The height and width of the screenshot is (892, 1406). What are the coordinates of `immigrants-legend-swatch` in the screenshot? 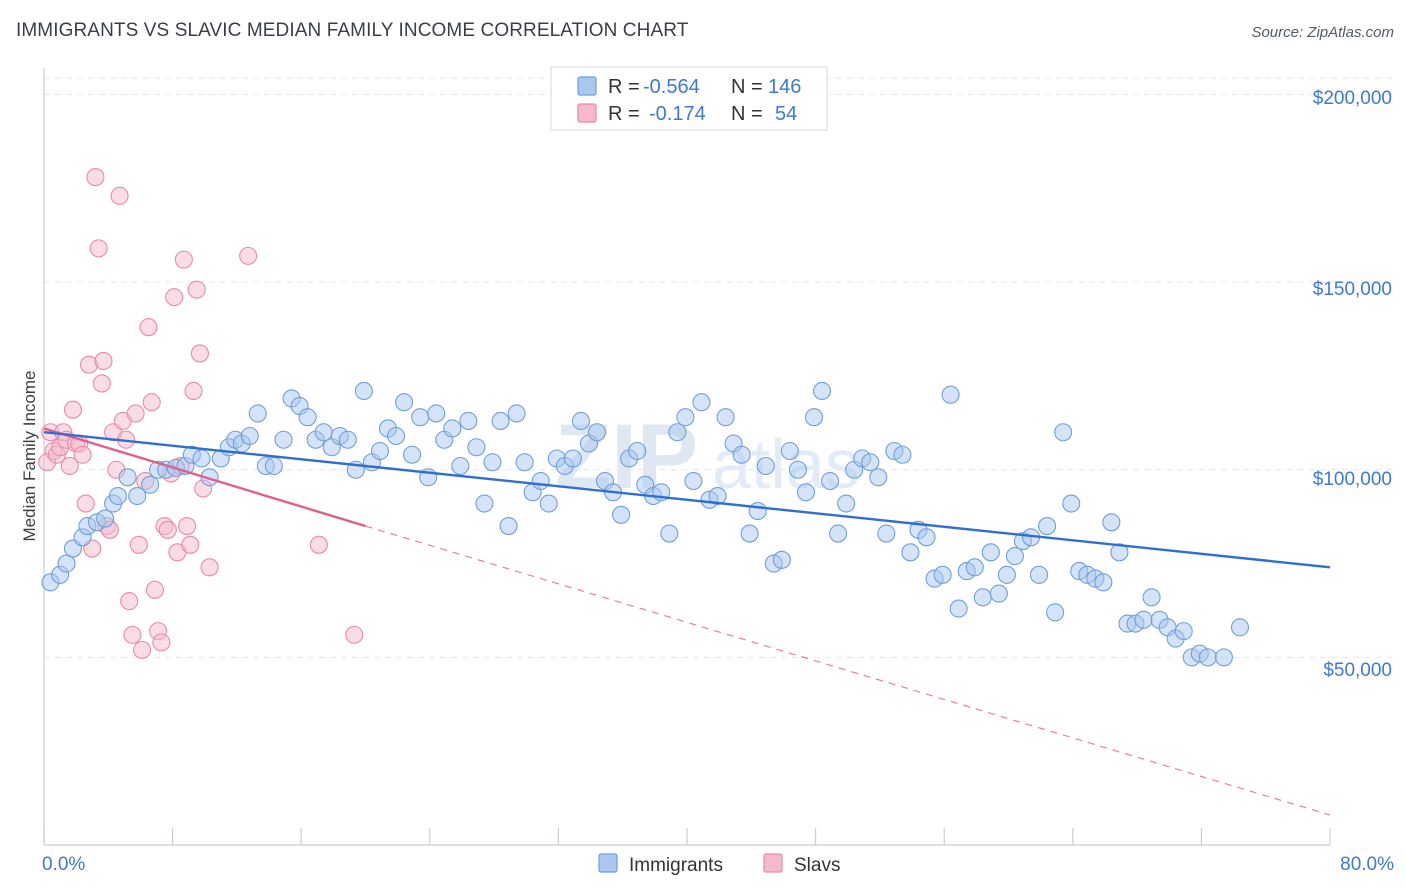 It's located at (587, 86).